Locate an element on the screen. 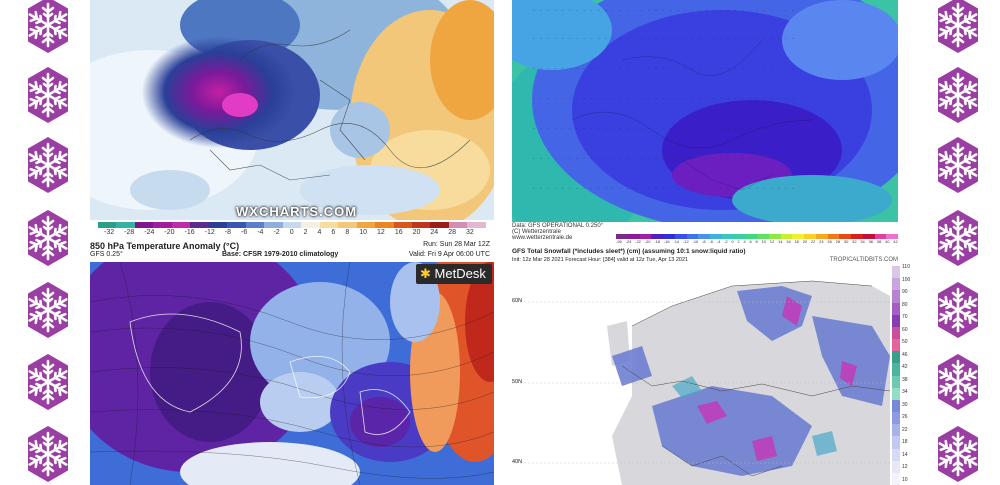  wetterzentrale-colorbar-tick: 18 is located at coordinates (796, 241).